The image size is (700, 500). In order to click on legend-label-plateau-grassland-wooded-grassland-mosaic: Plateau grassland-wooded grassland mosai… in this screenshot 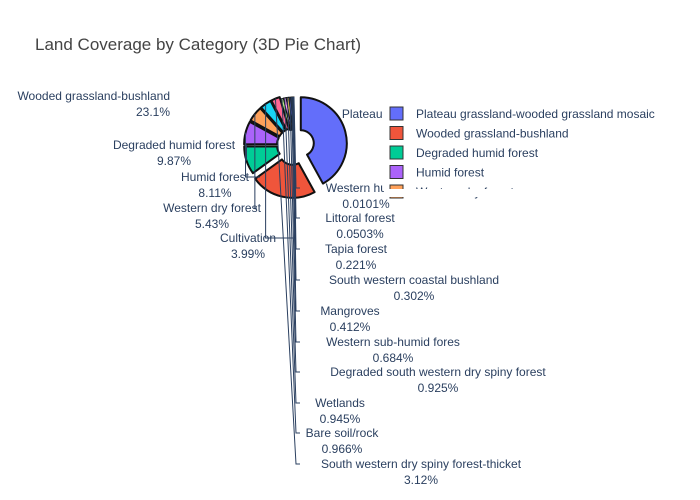, I will do `click(535, 114)`.